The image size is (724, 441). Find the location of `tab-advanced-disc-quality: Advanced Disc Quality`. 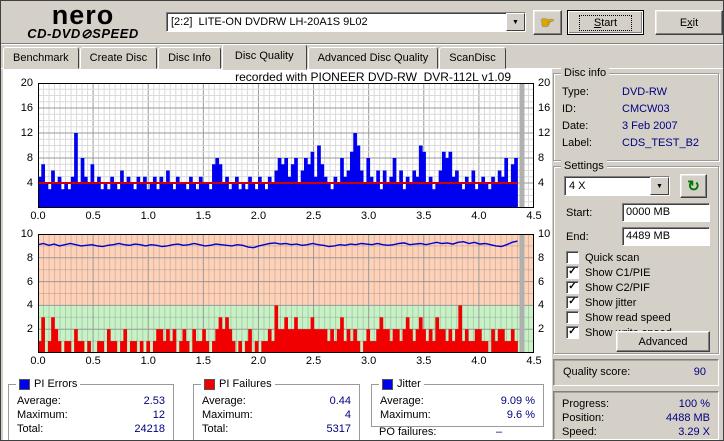

tab-advanced-disc-quality: Advanced Disc Quality is located at coordinates (373, 58).